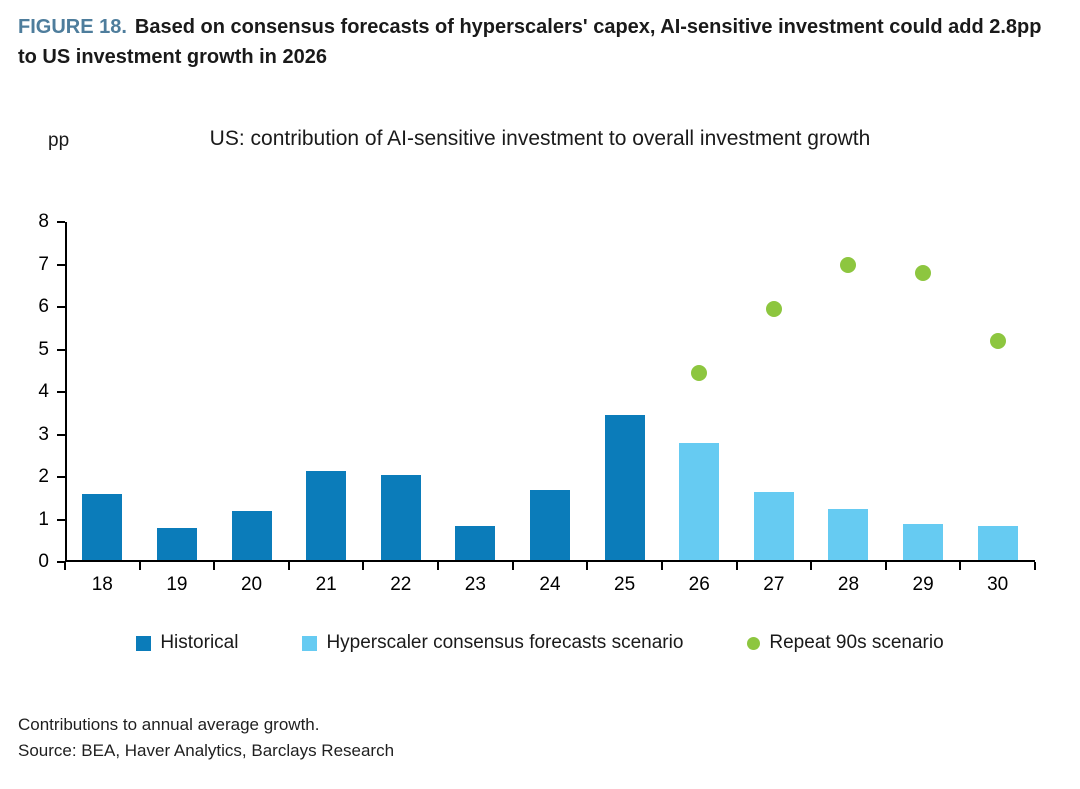  I want to click on figure-number-label: FIGURE 18., so click(72, 27).